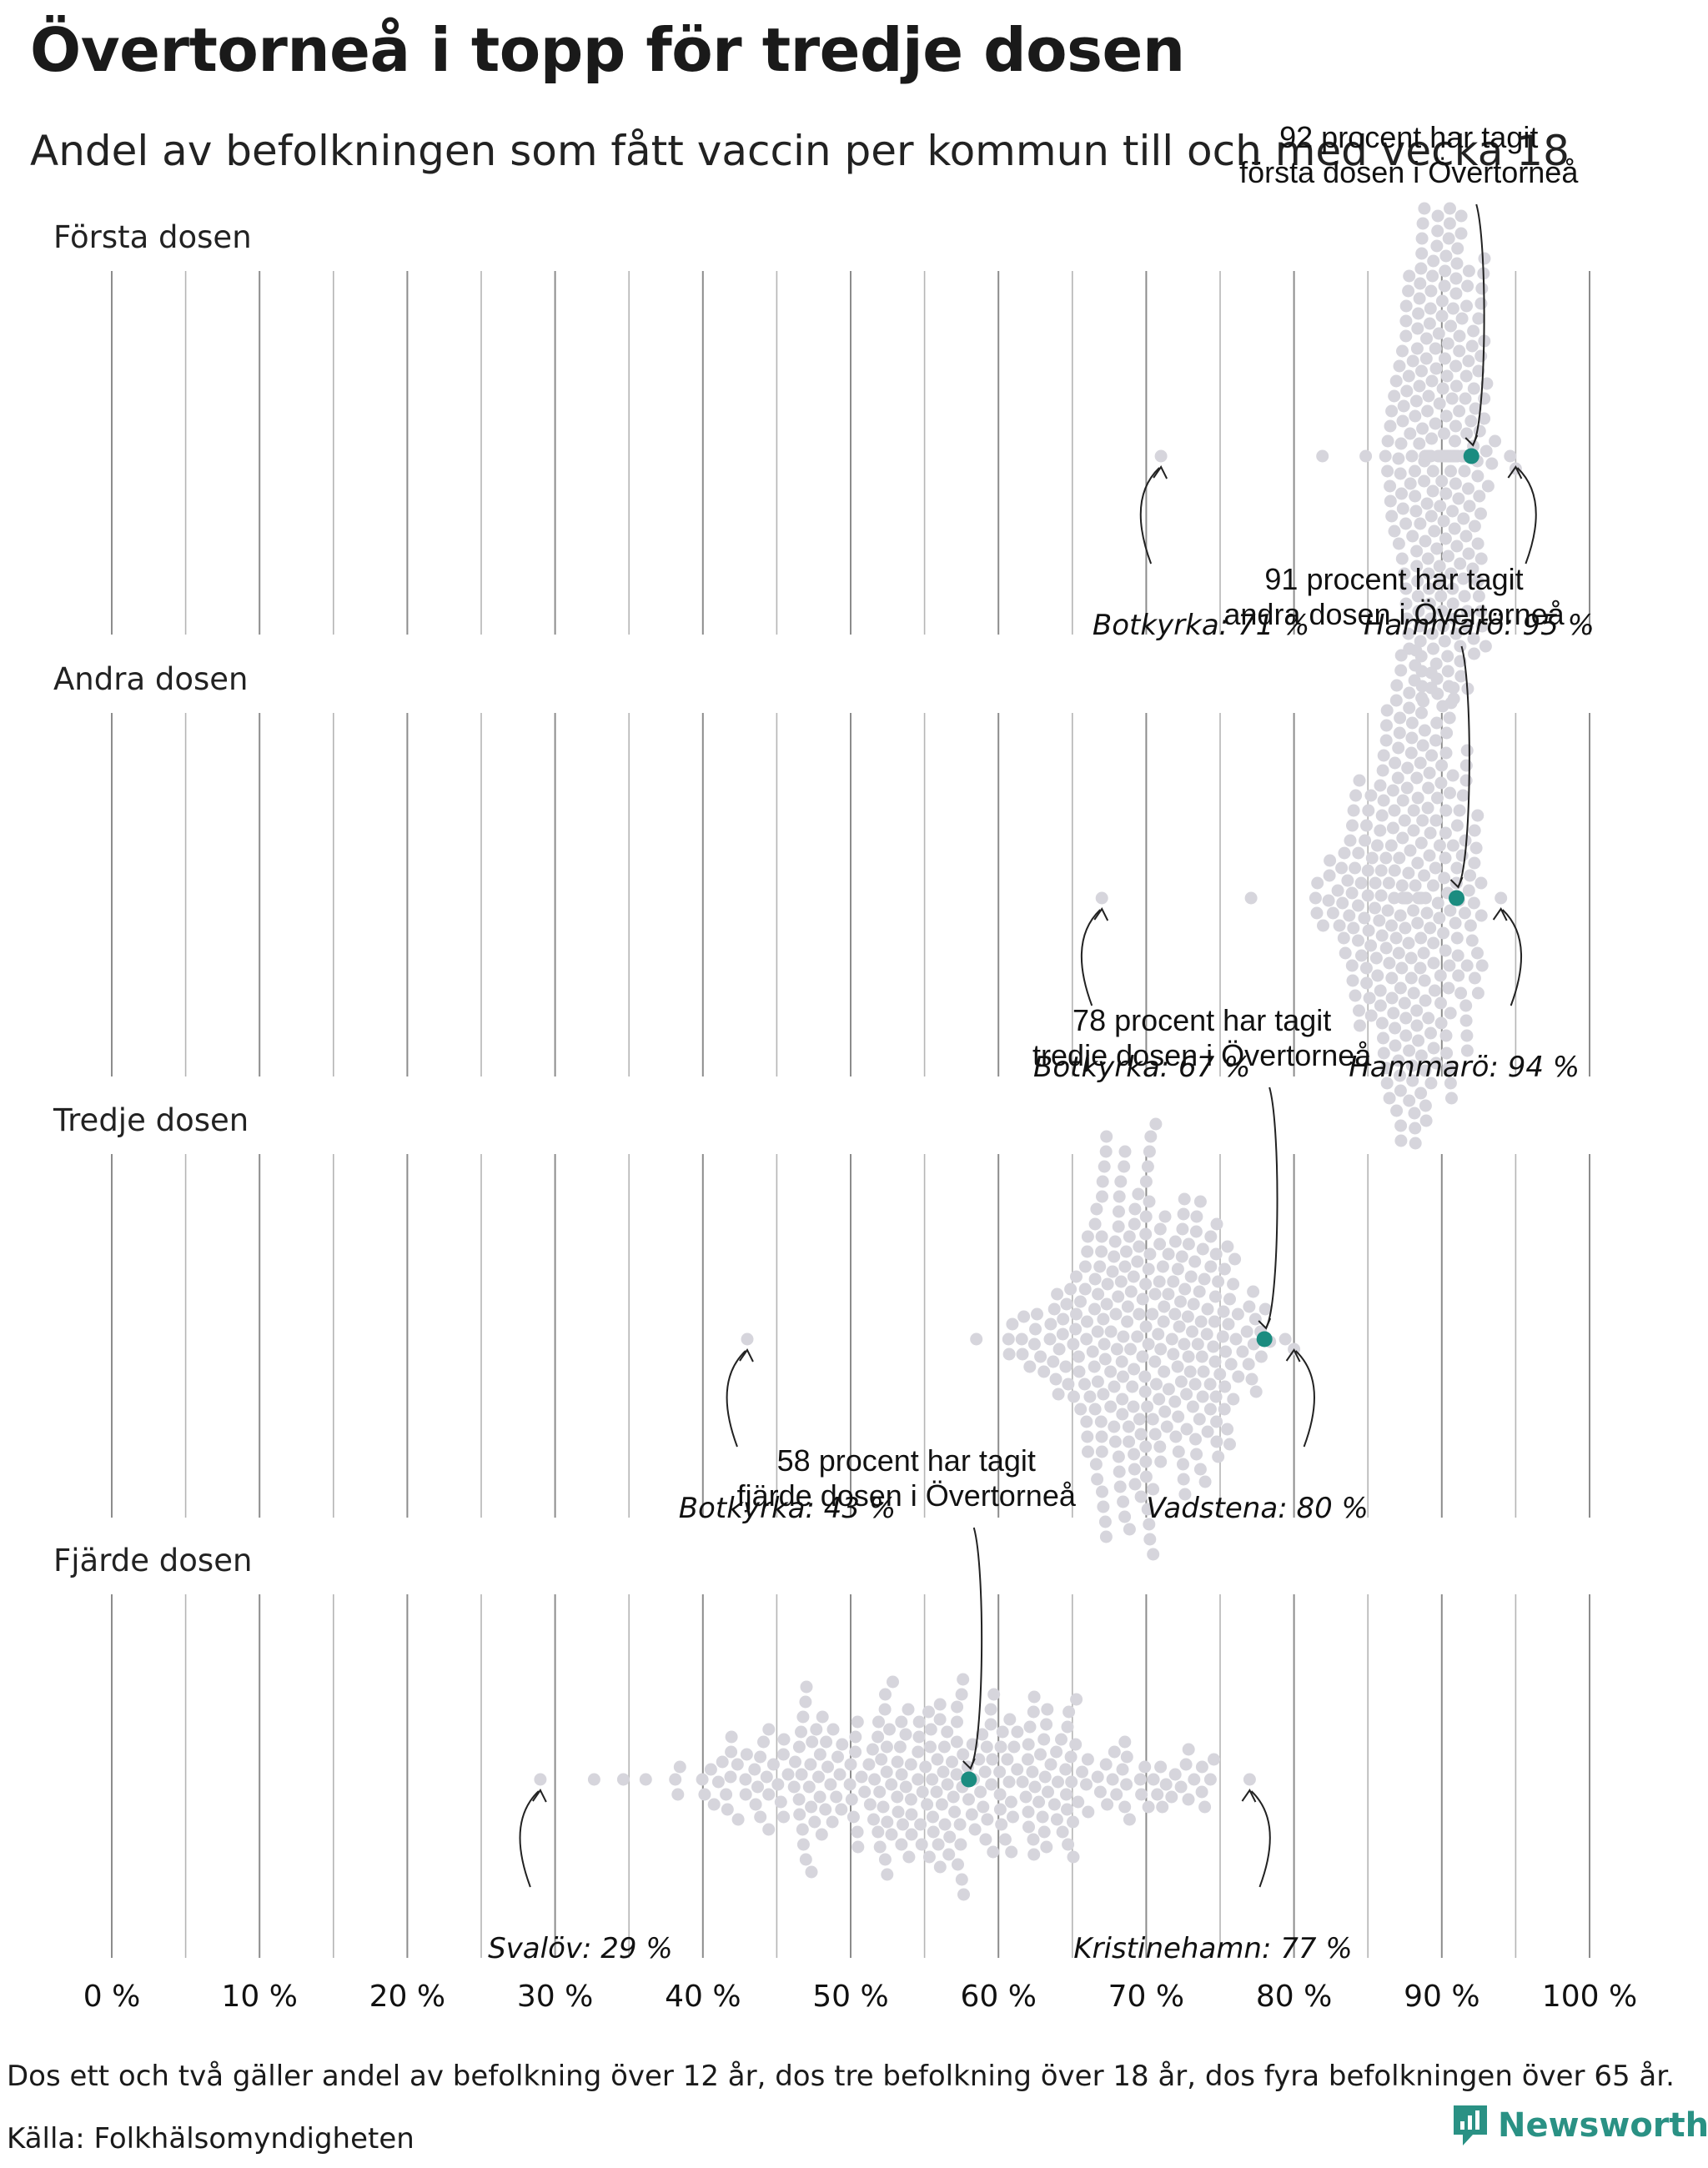 The image size is (1708, 2168). What do you see at coordinates (1511, 957) in the screenshot?
I see `annotation-arrow` at bounding box center [1511, 957].